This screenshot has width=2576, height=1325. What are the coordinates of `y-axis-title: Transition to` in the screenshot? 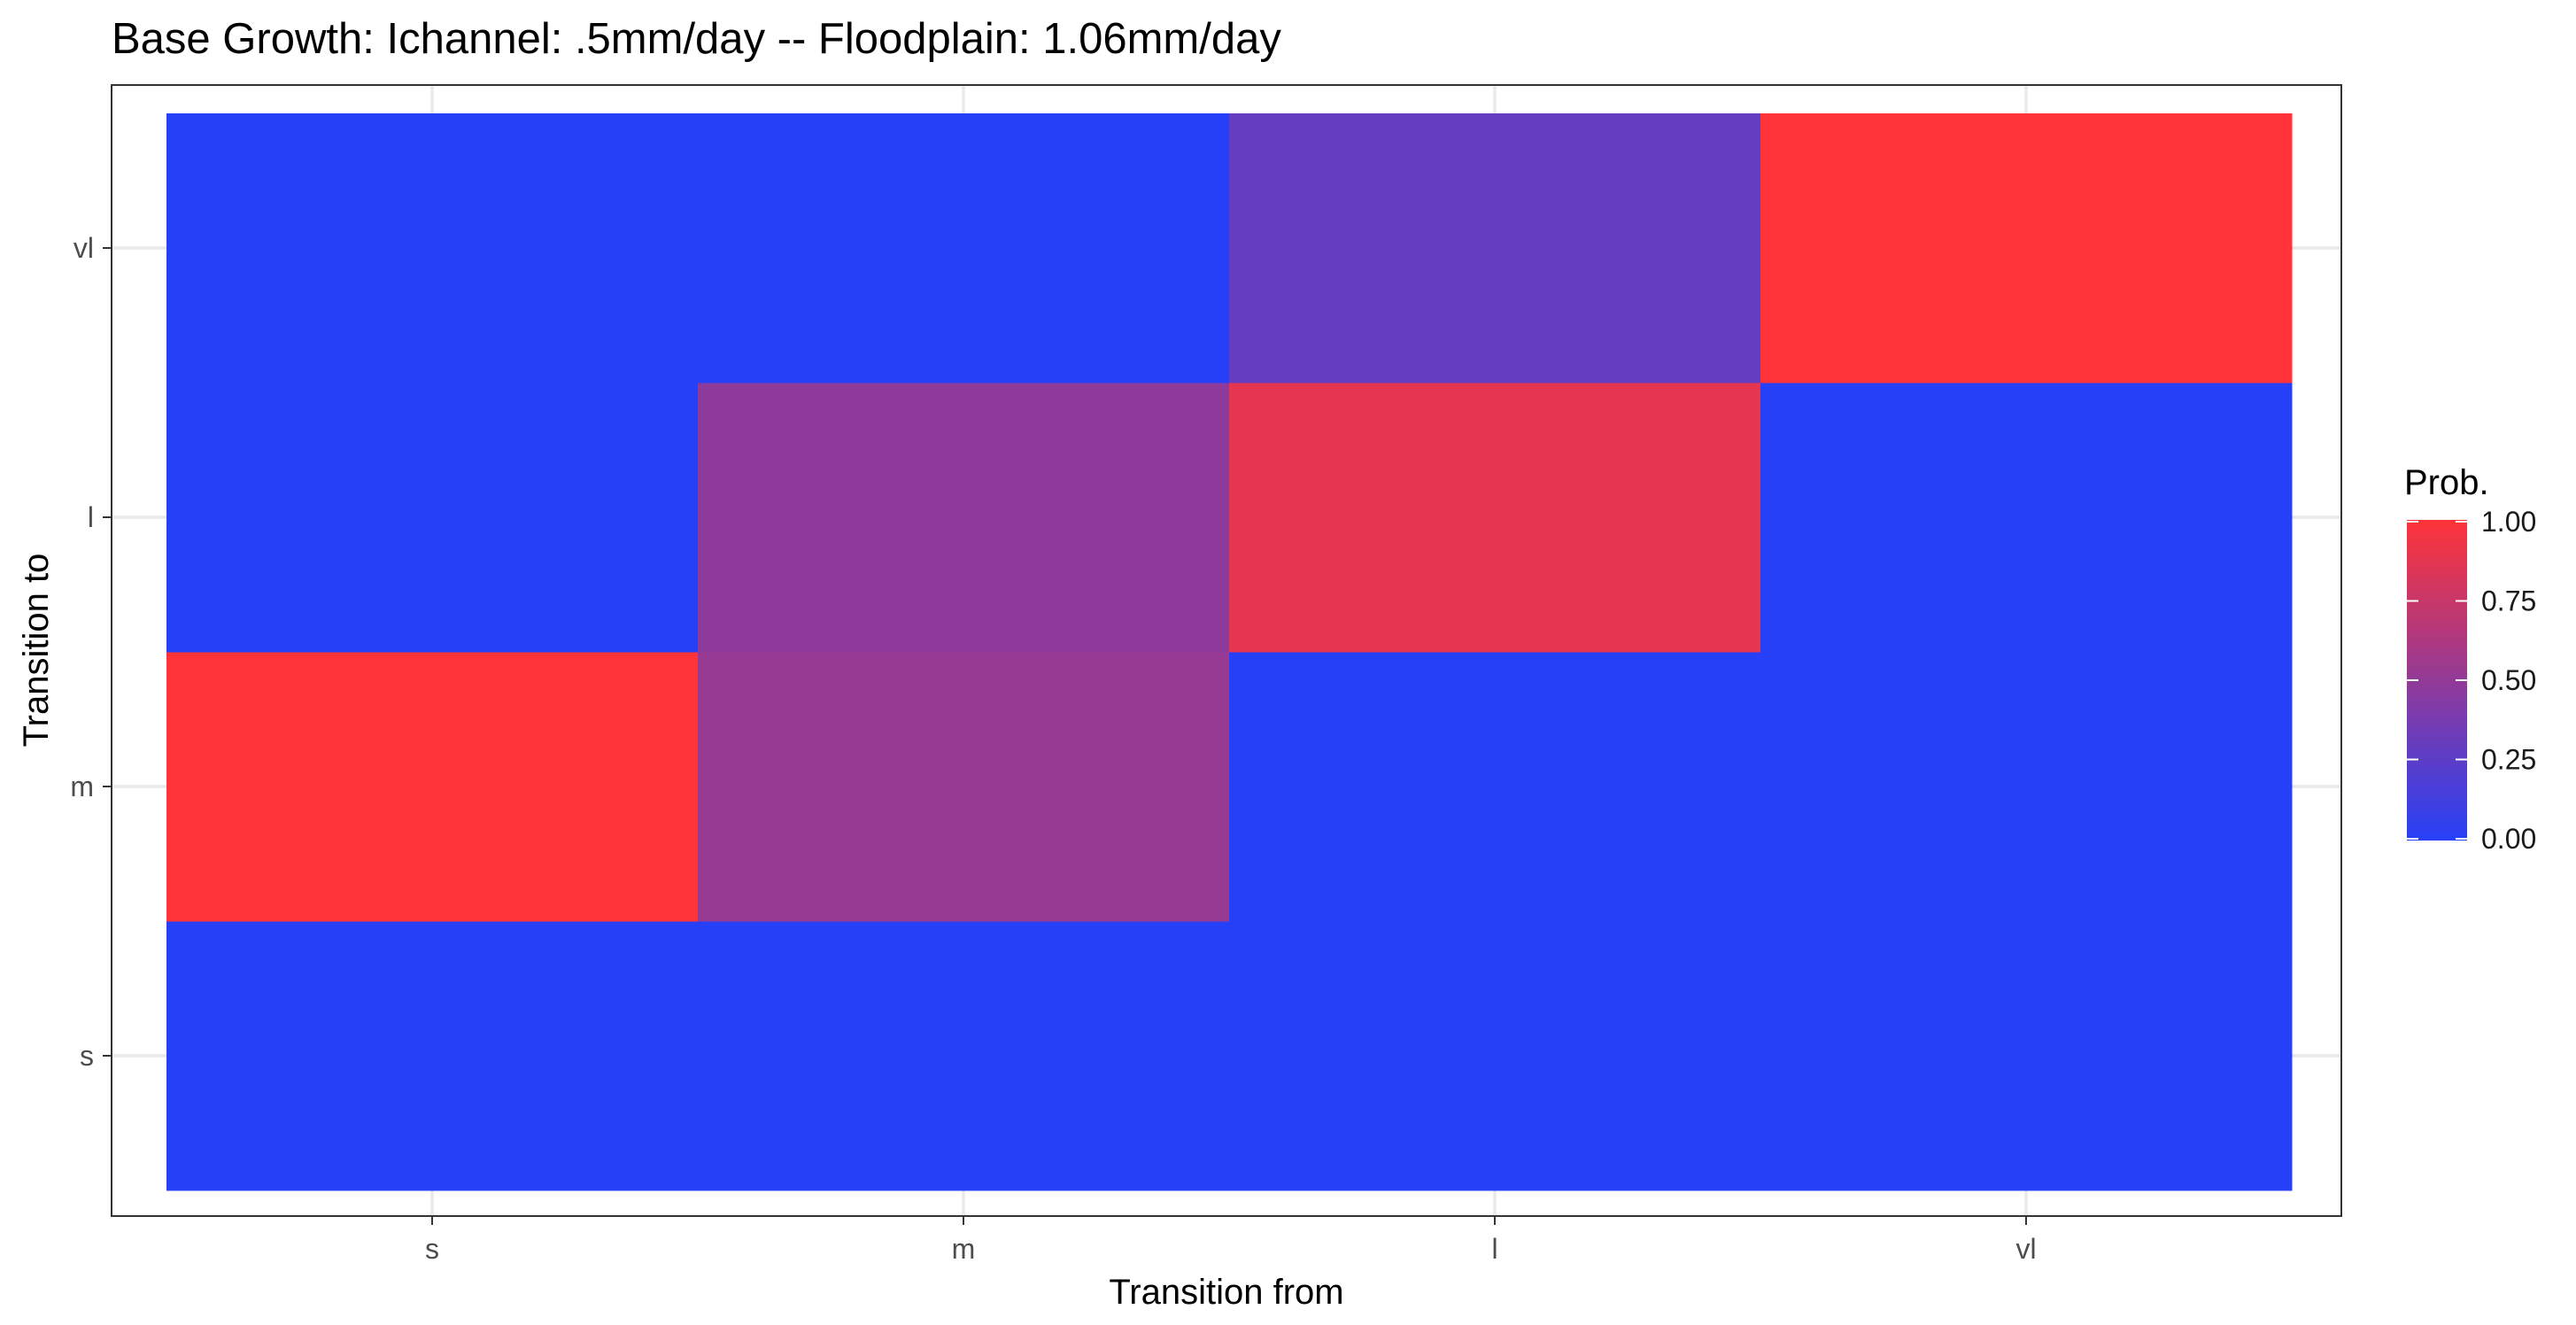 It's located at (36, 651).